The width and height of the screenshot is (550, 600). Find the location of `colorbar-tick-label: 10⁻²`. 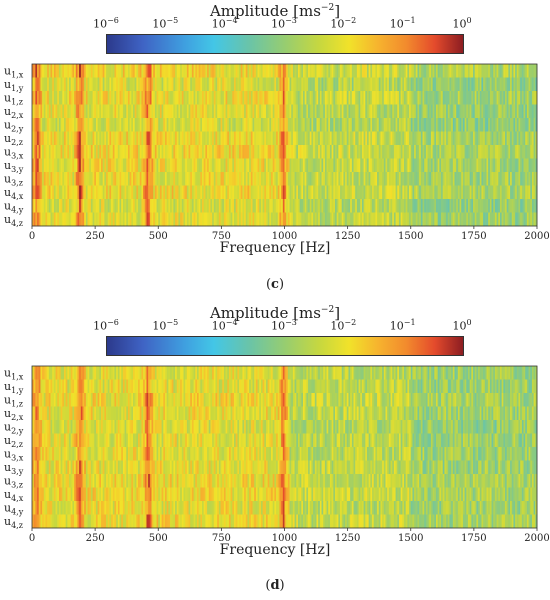

colorbar-tick-label: 10⁻² is located at coordinates (343, 23).